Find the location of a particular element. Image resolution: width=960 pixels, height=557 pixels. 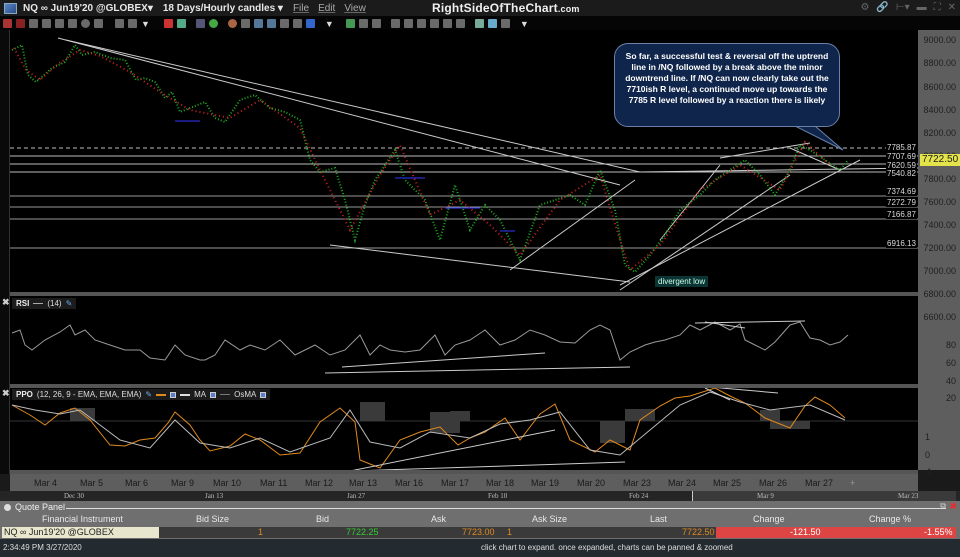

nav-date: Jan 27 is located at coordinates (356, 496).